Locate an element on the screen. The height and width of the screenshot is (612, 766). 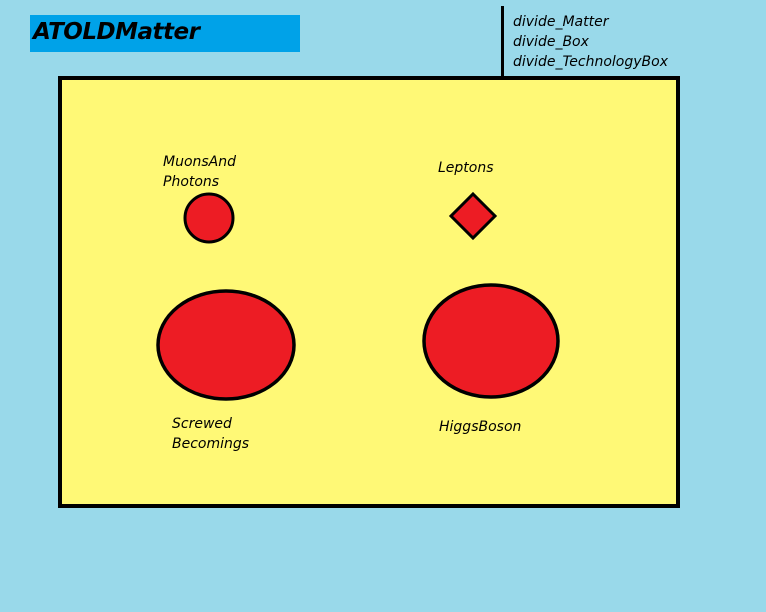
screwed-becomings-label-line1: Screwed is located at coordinates (202, 424).